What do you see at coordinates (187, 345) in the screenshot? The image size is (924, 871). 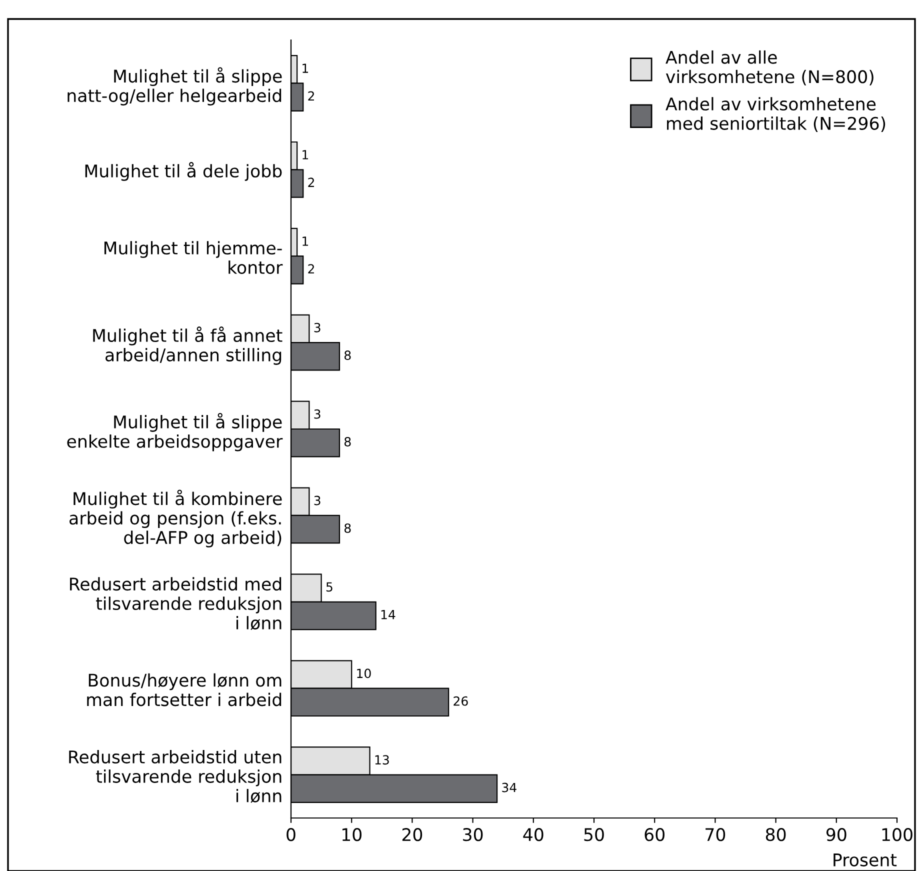 I see `y-tick-label: Mulighet til å få annet arbeid/annen stilling` at bounding box center [187, 345].